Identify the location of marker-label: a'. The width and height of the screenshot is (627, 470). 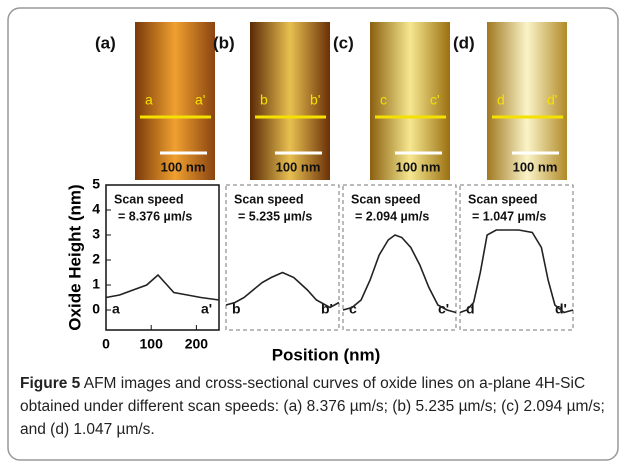
(200, 100).